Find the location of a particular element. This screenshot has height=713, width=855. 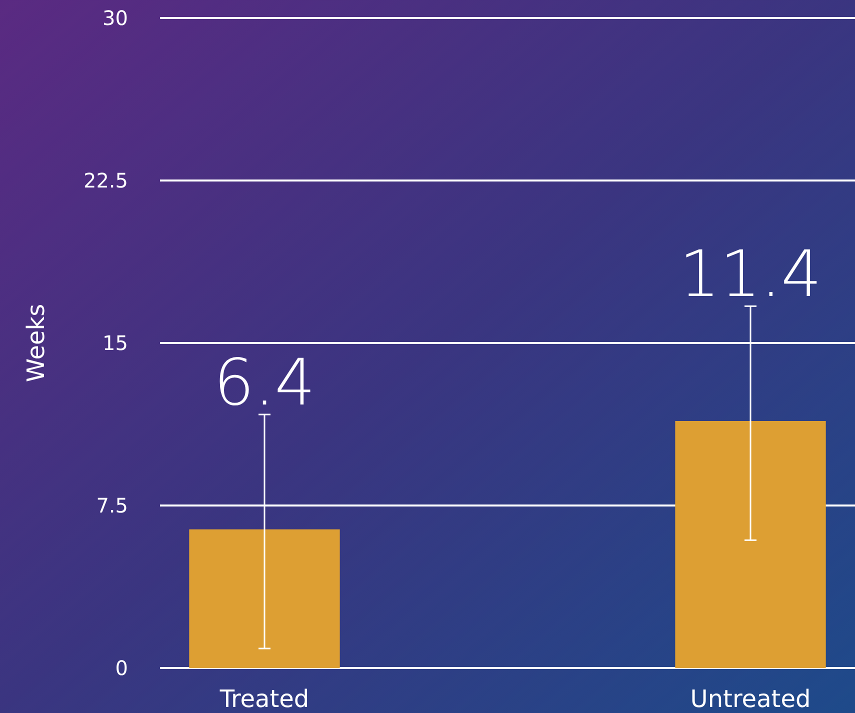

y-tick-label: 0 is located at coordinates (121, 668).